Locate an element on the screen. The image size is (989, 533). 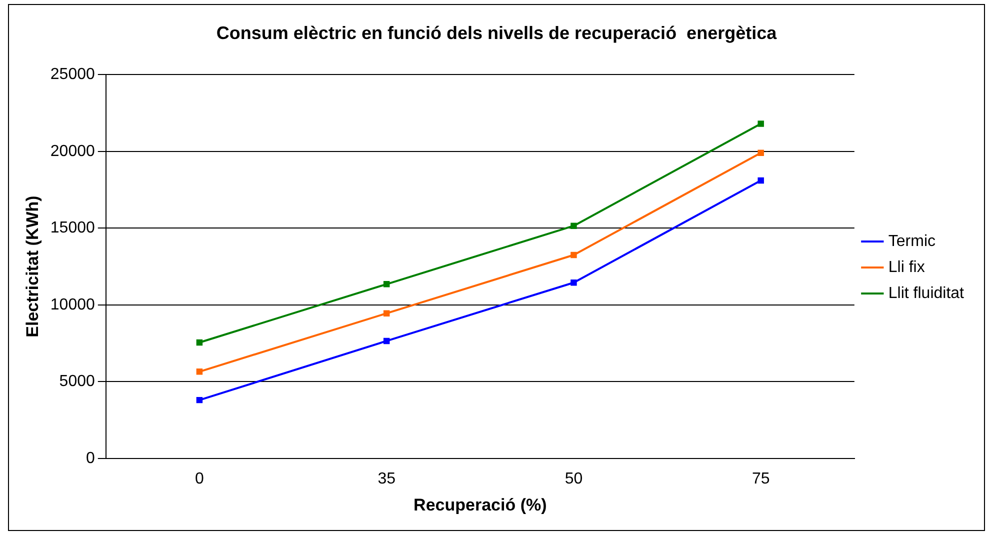
legend-label: Termic is located at coordinates (912, 241).